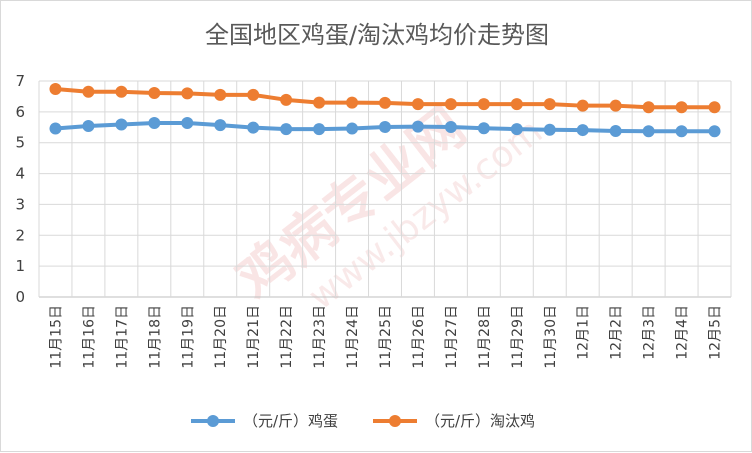 The width and height of the screenshot is (752, 453). Describe the element at coordinates (188, 337) in the screenshot. I see `x-tick-label: 11月19日` at that location.